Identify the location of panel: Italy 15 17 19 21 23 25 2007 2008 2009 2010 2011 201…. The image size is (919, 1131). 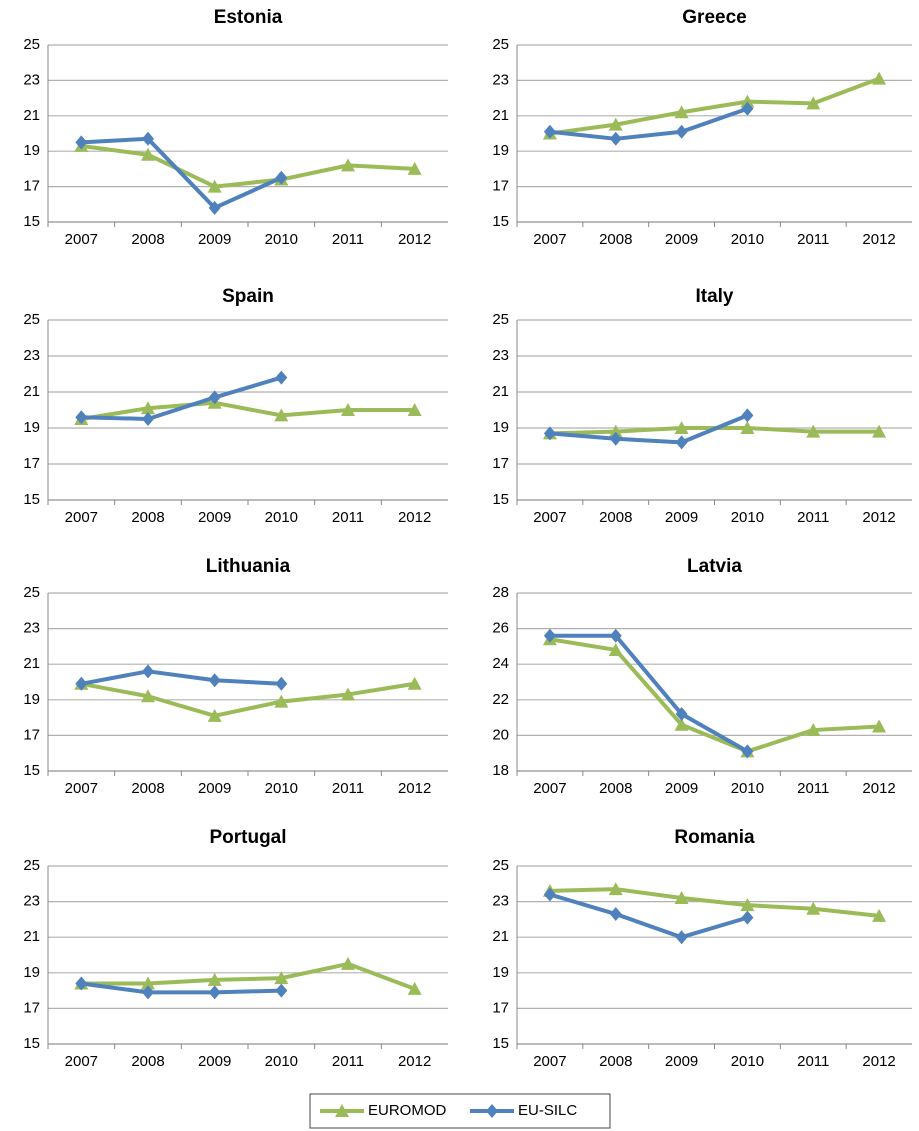
(702, 406).